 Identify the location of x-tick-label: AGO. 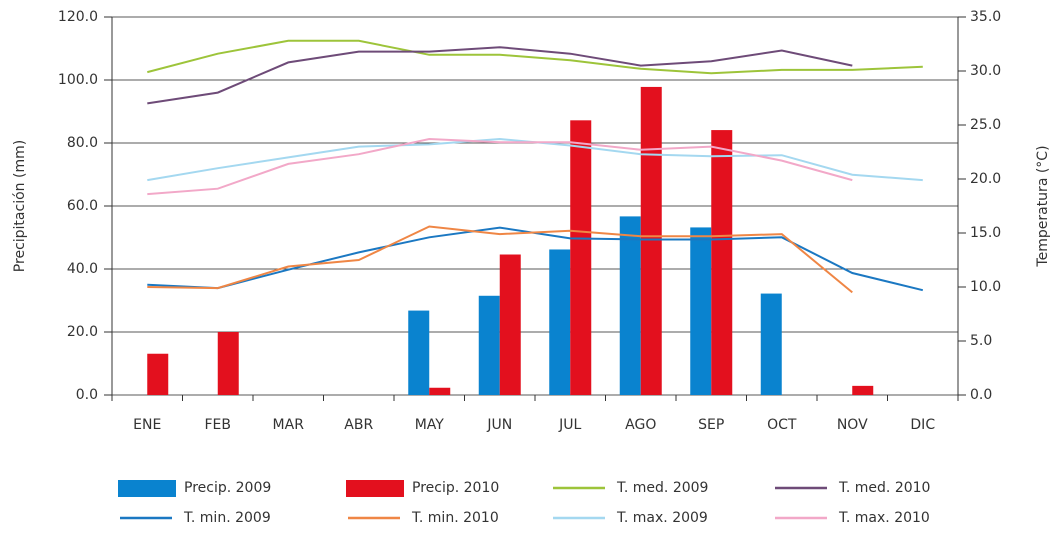
(640, 425).